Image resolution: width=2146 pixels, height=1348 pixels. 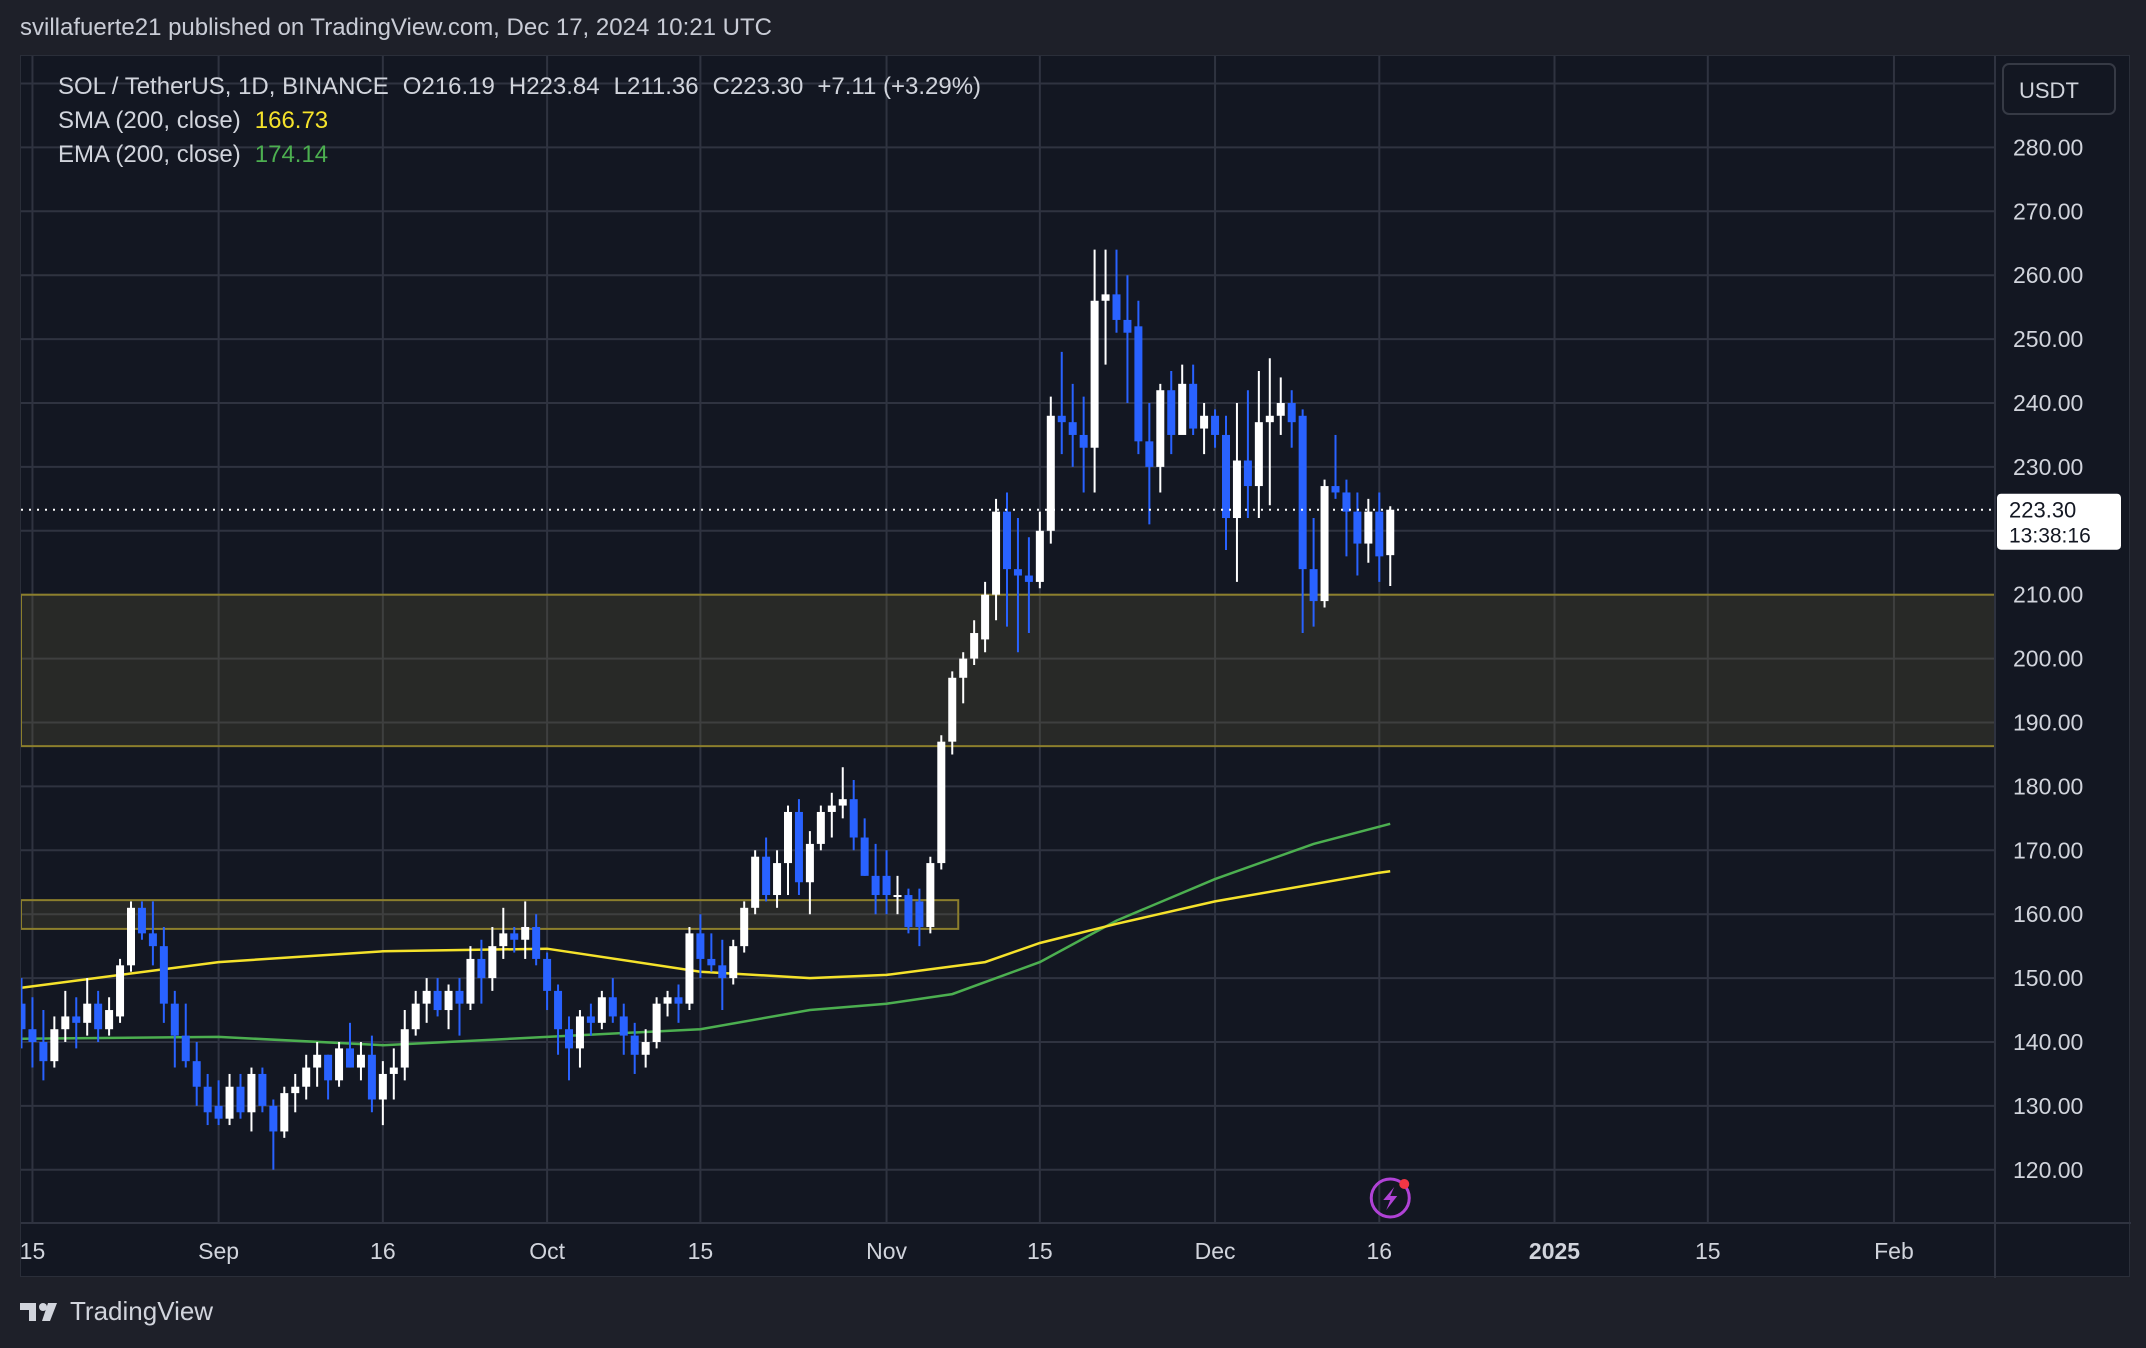 What do you see at coordinates (706, 929) in the screenshot?
I see `sma-200-line` at bounding box center [706, 929].